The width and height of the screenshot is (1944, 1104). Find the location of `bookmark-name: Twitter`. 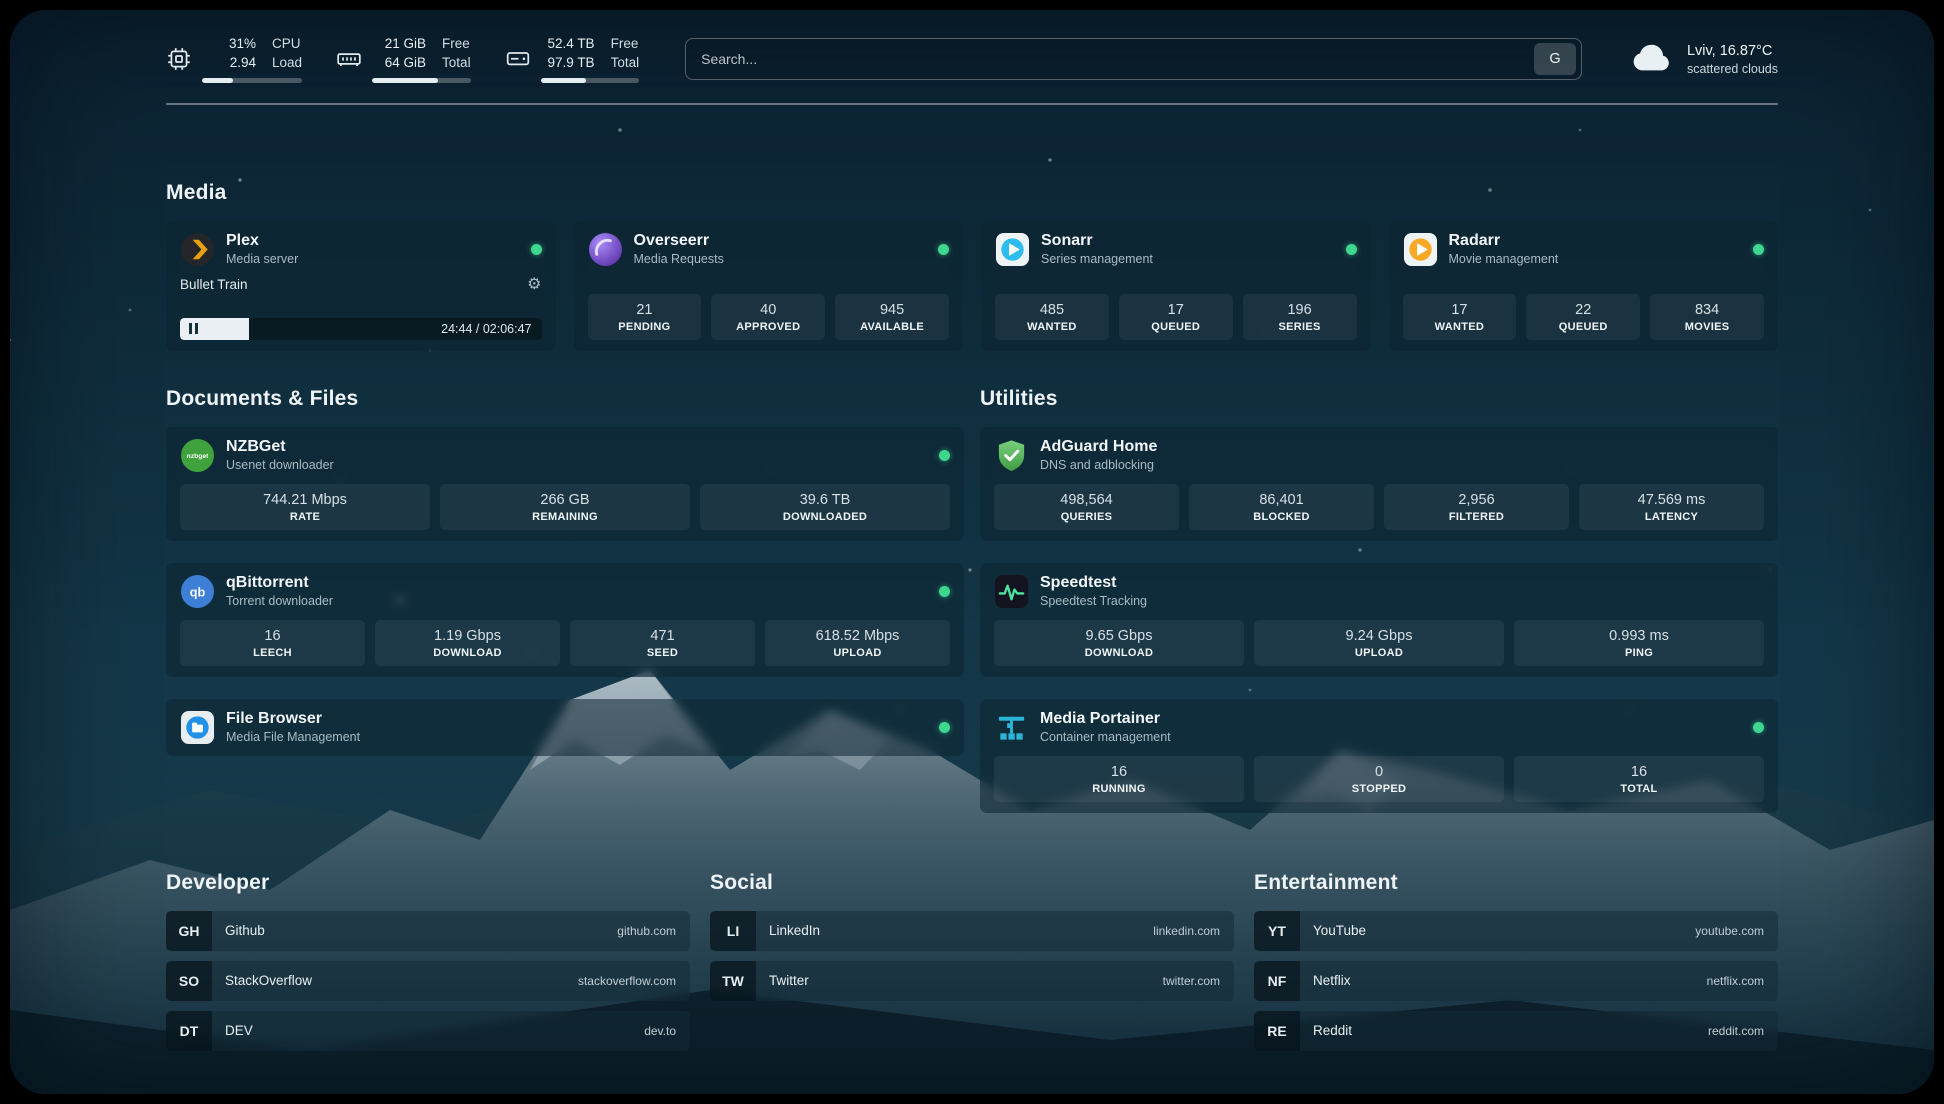

bookmark-name: Twitter is located at coordinates (789, 981).